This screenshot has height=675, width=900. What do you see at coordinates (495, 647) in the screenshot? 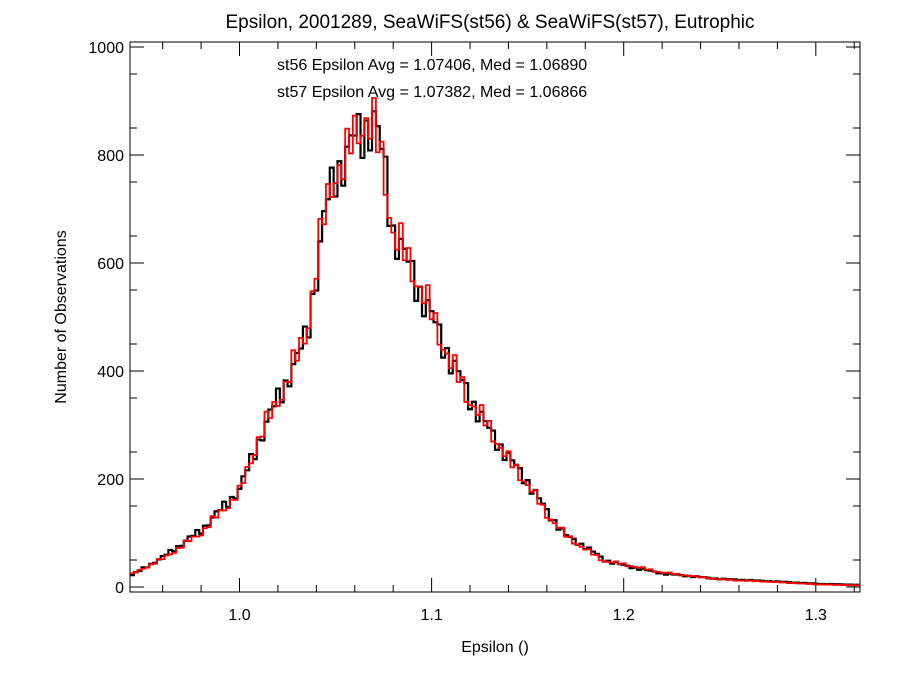
I see `x-axis-label: Epsilon ()` at bounding box center [495, 647].